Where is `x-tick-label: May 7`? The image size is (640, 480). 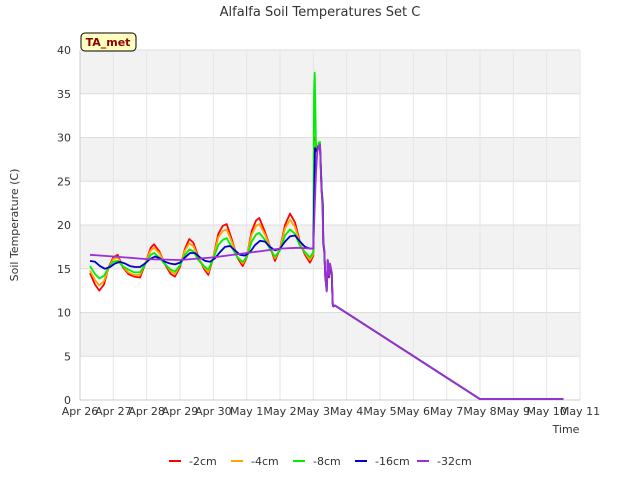 x-tick-label: May 7 is located at coordinates (446, 411).